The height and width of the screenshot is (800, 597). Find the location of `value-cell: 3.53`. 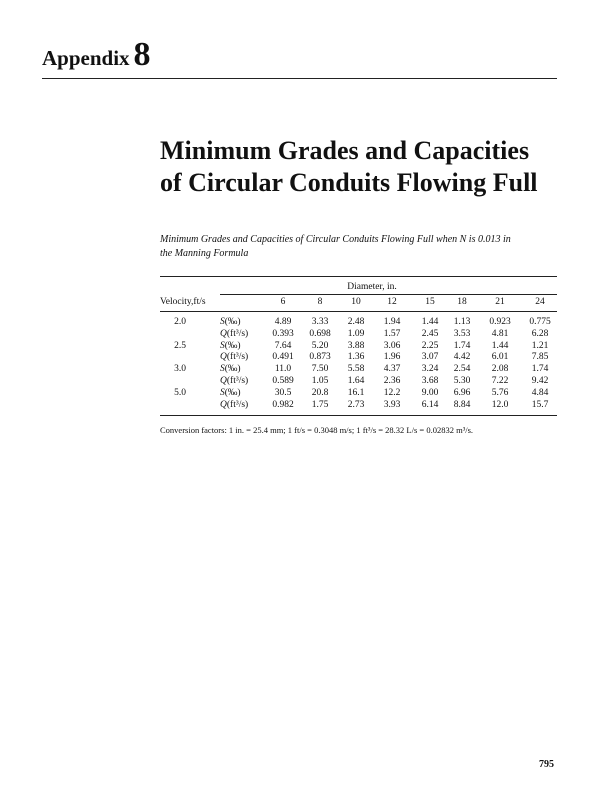

value-cell: 3.53 is located at coordinates (462, 333).